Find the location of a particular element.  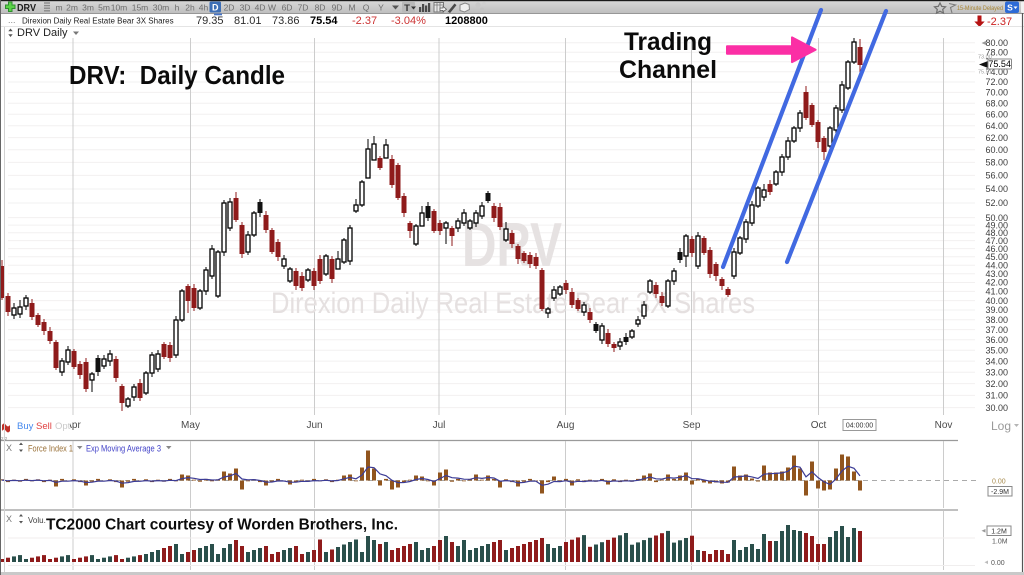

svg-text: Nov is located at coordinates (944, 425).